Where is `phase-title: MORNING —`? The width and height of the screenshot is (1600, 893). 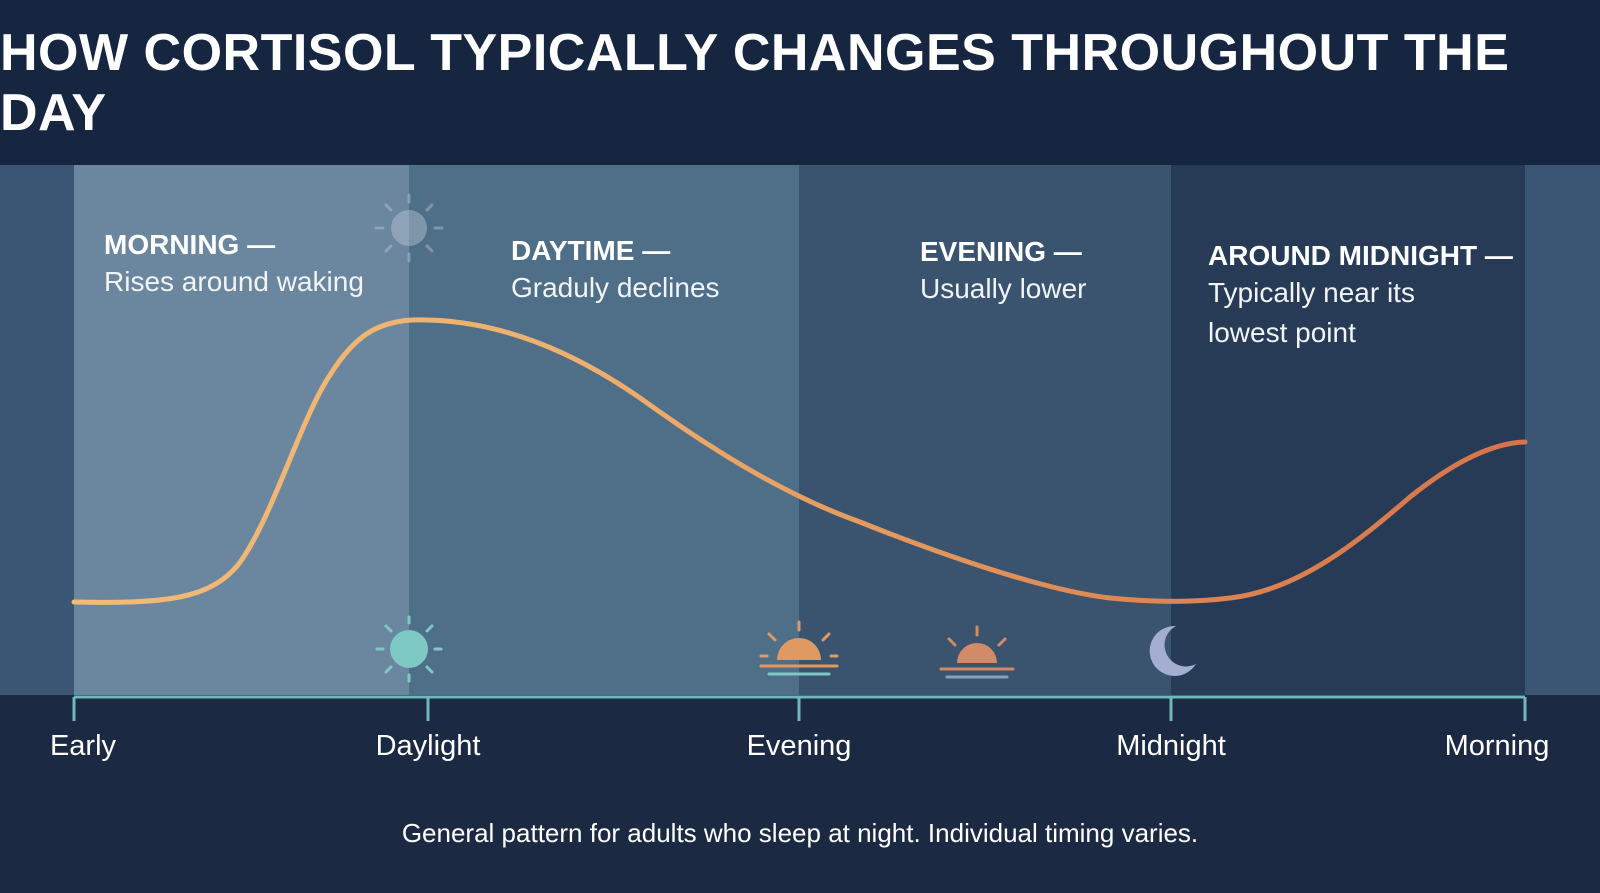
phase-title: MORNING — is located at coordinates (190, 244).